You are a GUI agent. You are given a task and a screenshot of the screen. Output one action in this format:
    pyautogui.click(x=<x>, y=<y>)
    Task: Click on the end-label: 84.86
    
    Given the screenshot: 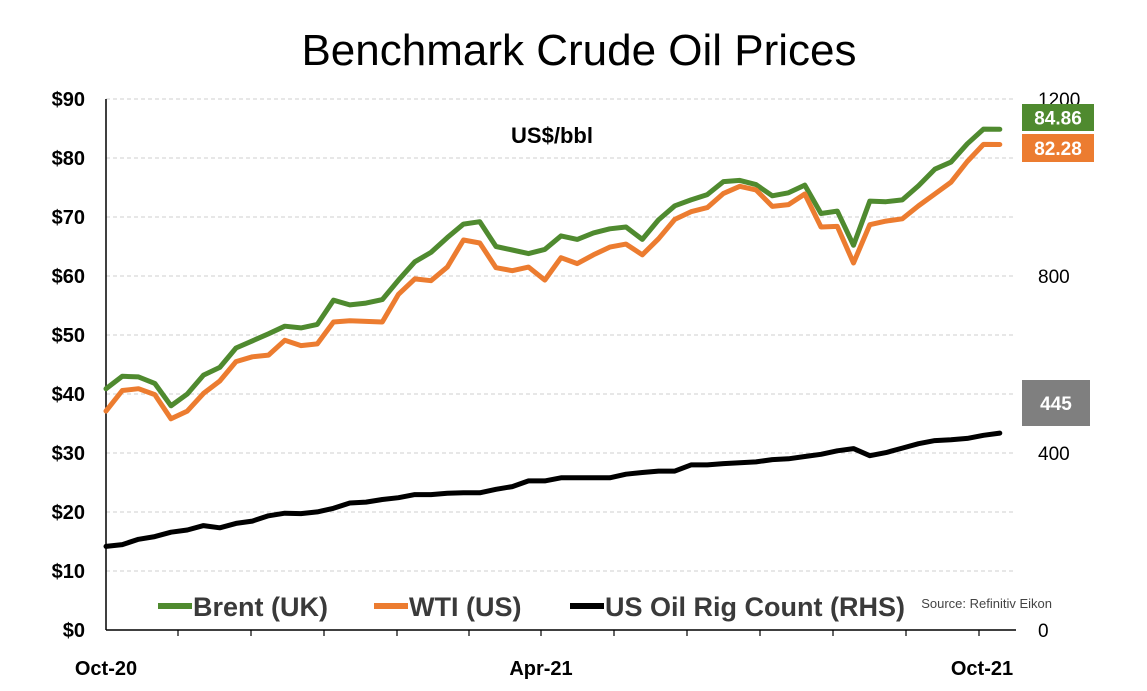 What is the action you would take?
    pyautogui.click(x=1058, y=119)
    